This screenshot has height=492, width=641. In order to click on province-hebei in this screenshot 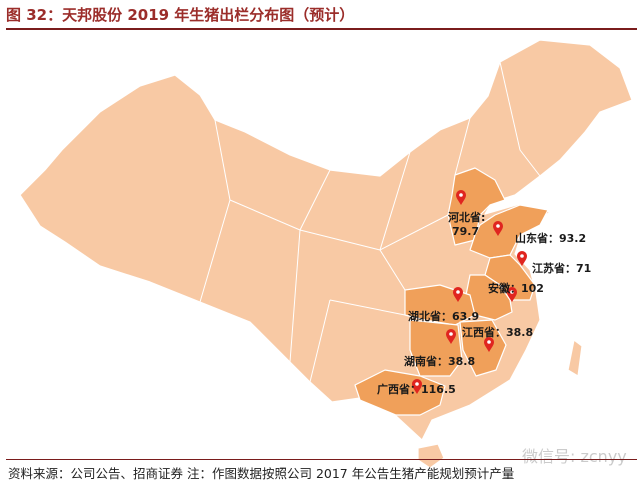, I will do `click(476, 206)`.